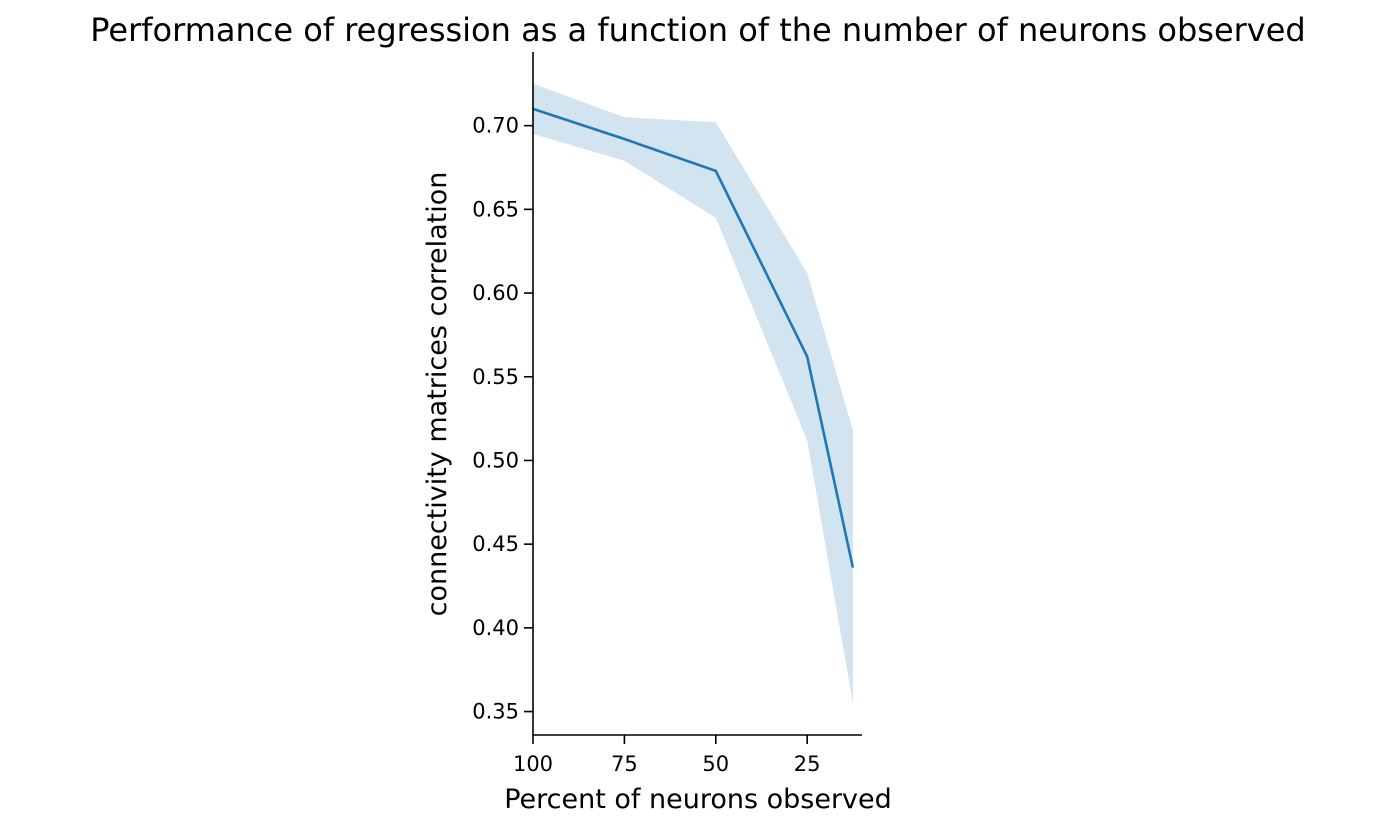 The height and width of the screenshot is (827, 1396). Describe the element at coordinates (698, 799) in the screenshot. I see `x-axis-label: Percent of neurons observed` at that location.